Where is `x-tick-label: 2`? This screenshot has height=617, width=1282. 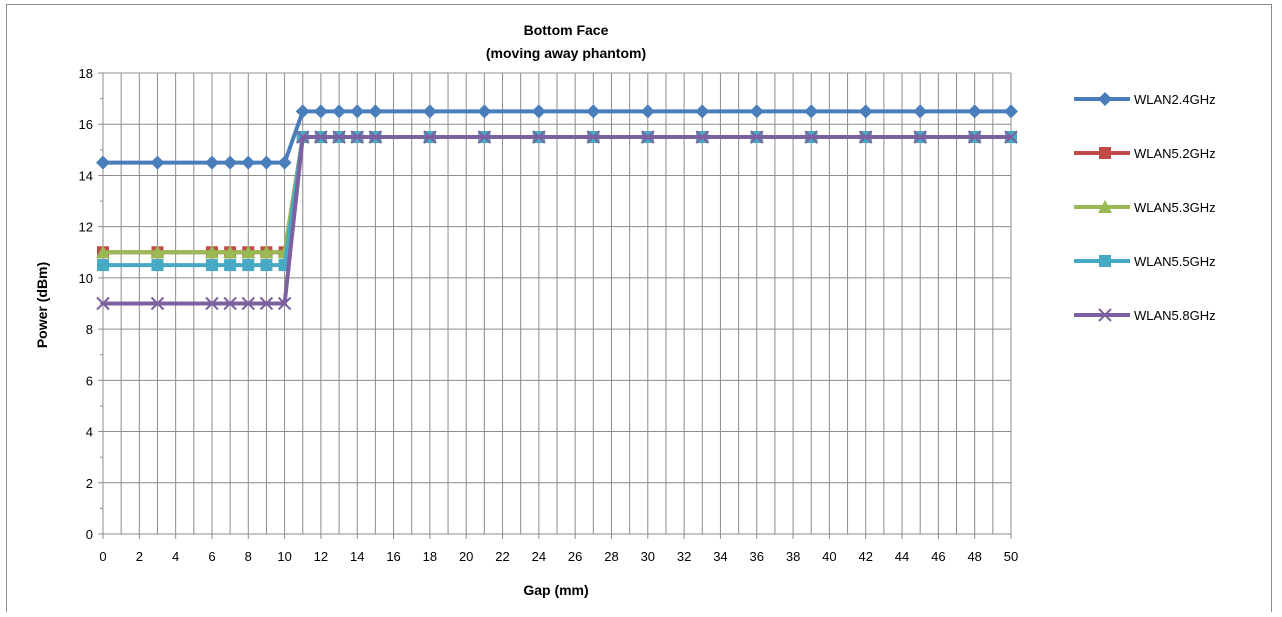
x-tick-label: 2 is located at coordinates (139, 556).